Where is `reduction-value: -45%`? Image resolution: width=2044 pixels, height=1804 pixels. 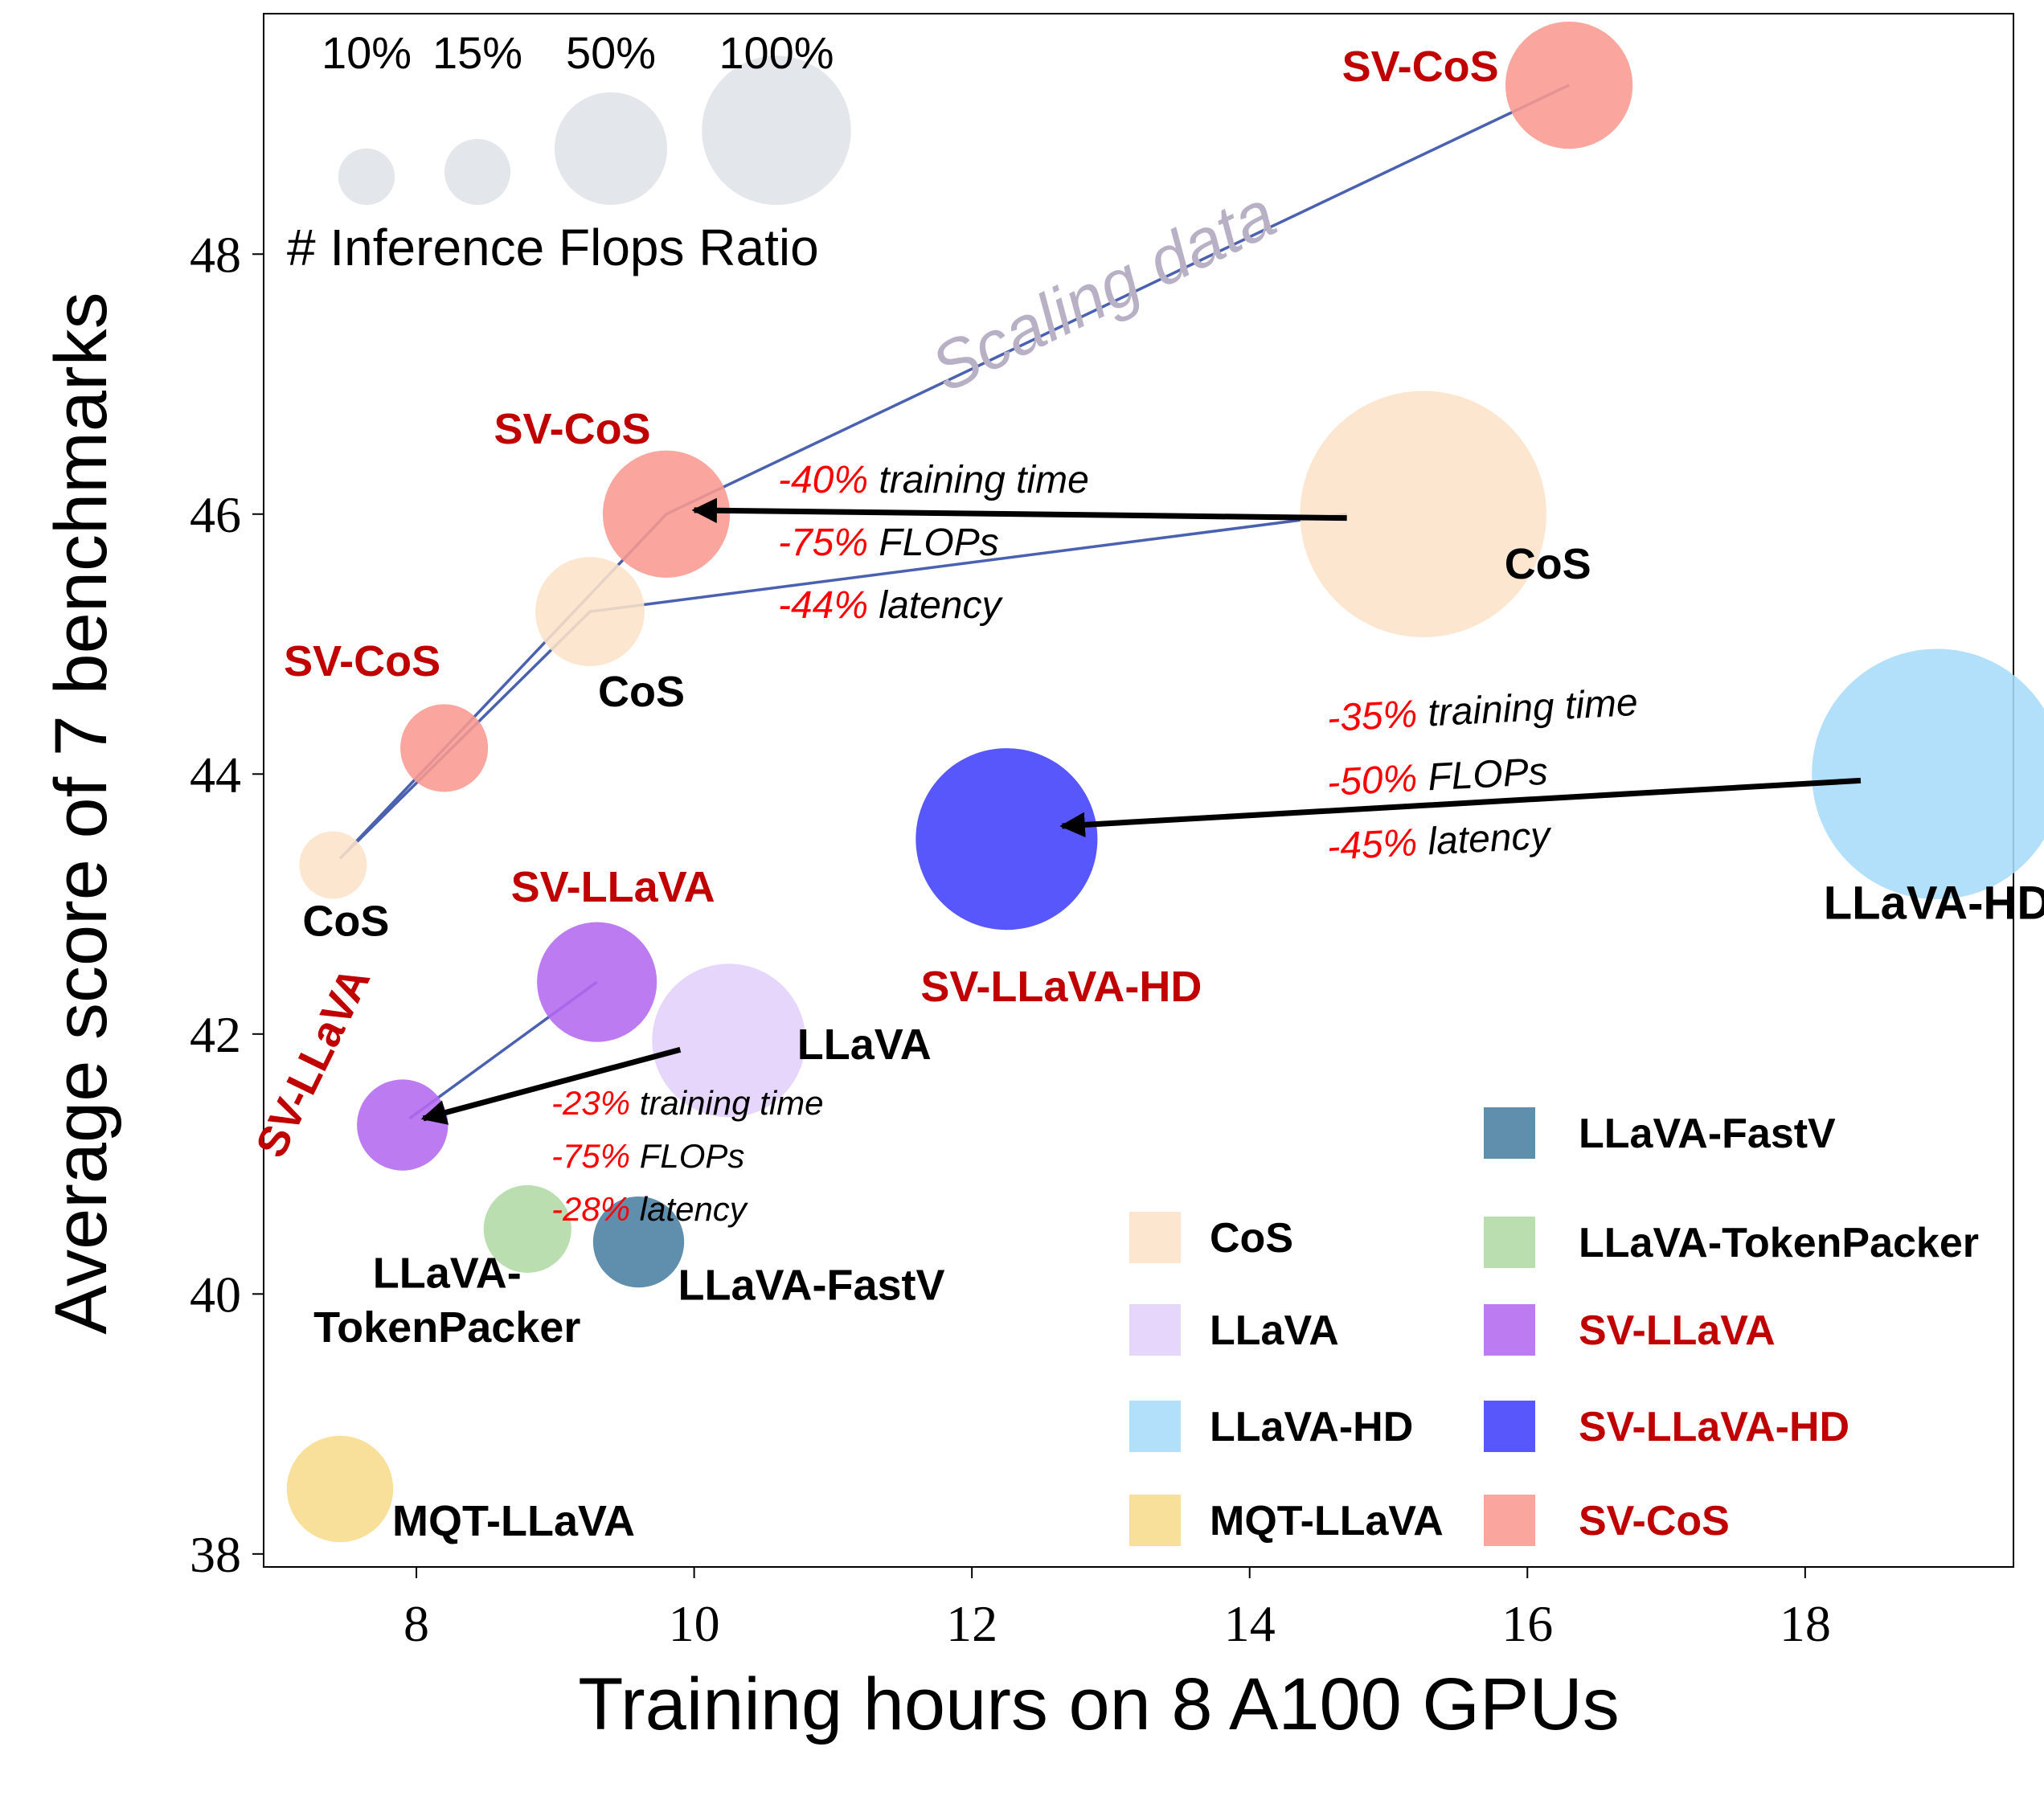
reduction-value: -45% is located at coordinates (1372, 845).